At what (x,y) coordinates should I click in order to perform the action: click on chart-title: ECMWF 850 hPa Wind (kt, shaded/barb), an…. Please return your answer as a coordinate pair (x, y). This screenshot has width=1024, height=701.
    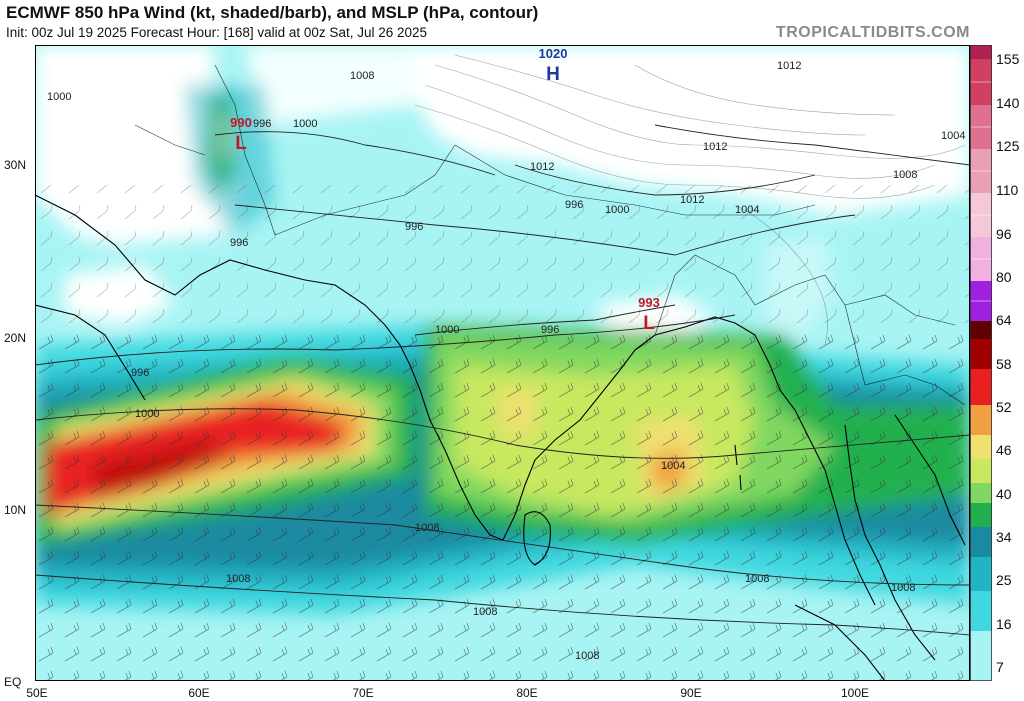
    Looking at the image, I should click on (272, 12).